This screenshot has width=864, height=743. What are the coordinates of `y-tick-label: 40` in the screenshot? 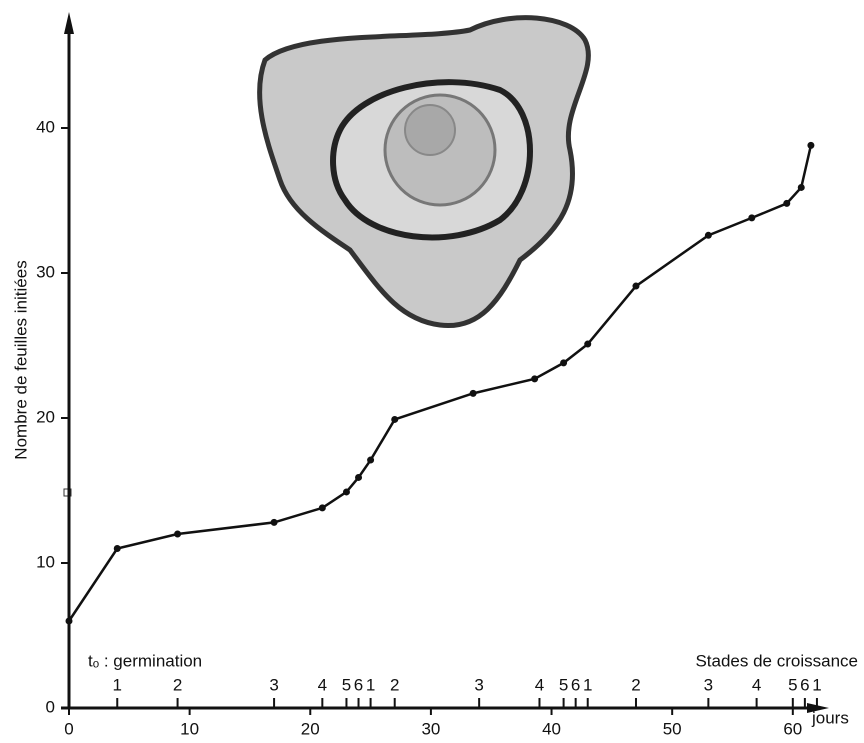 It's located at (45, 126).